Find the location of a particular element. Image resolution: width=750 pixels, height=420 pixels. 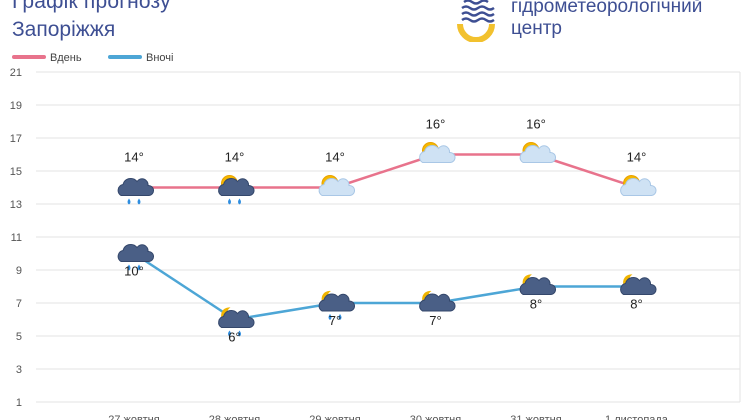

page-title: Графік прогнозу is located at coordinates (91, 6).